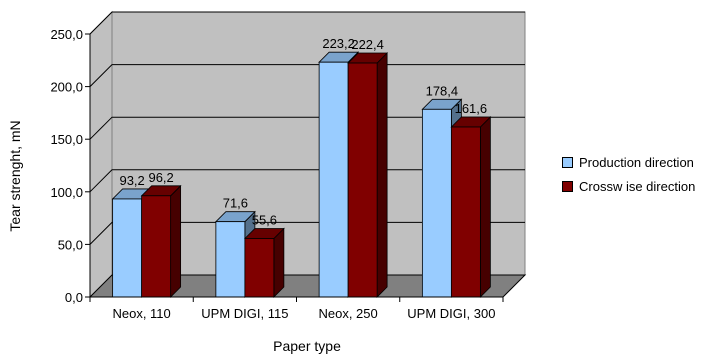 This screenshot has width=722, height=355. I want to click on side-wall, so click(101, 154).